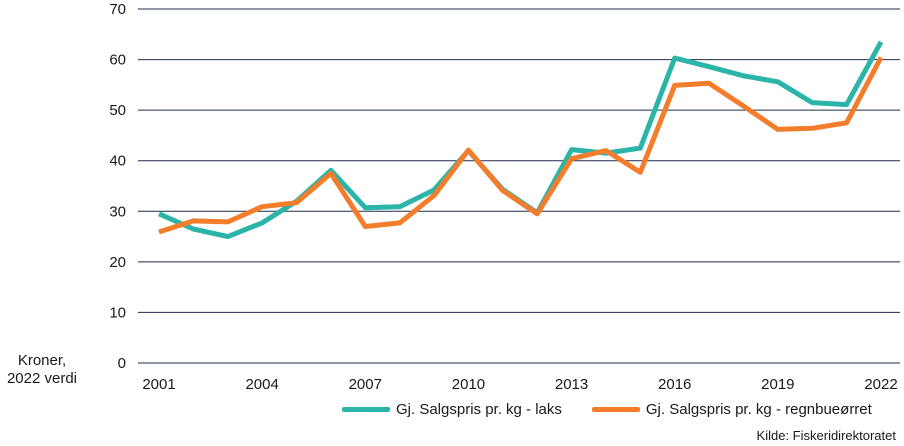 This screenshot has height=446, width=904. What do you see at coordinates (117, 9) in the screenshot?
I see `y-tick-label: 70` at bounding box center [117, 9].